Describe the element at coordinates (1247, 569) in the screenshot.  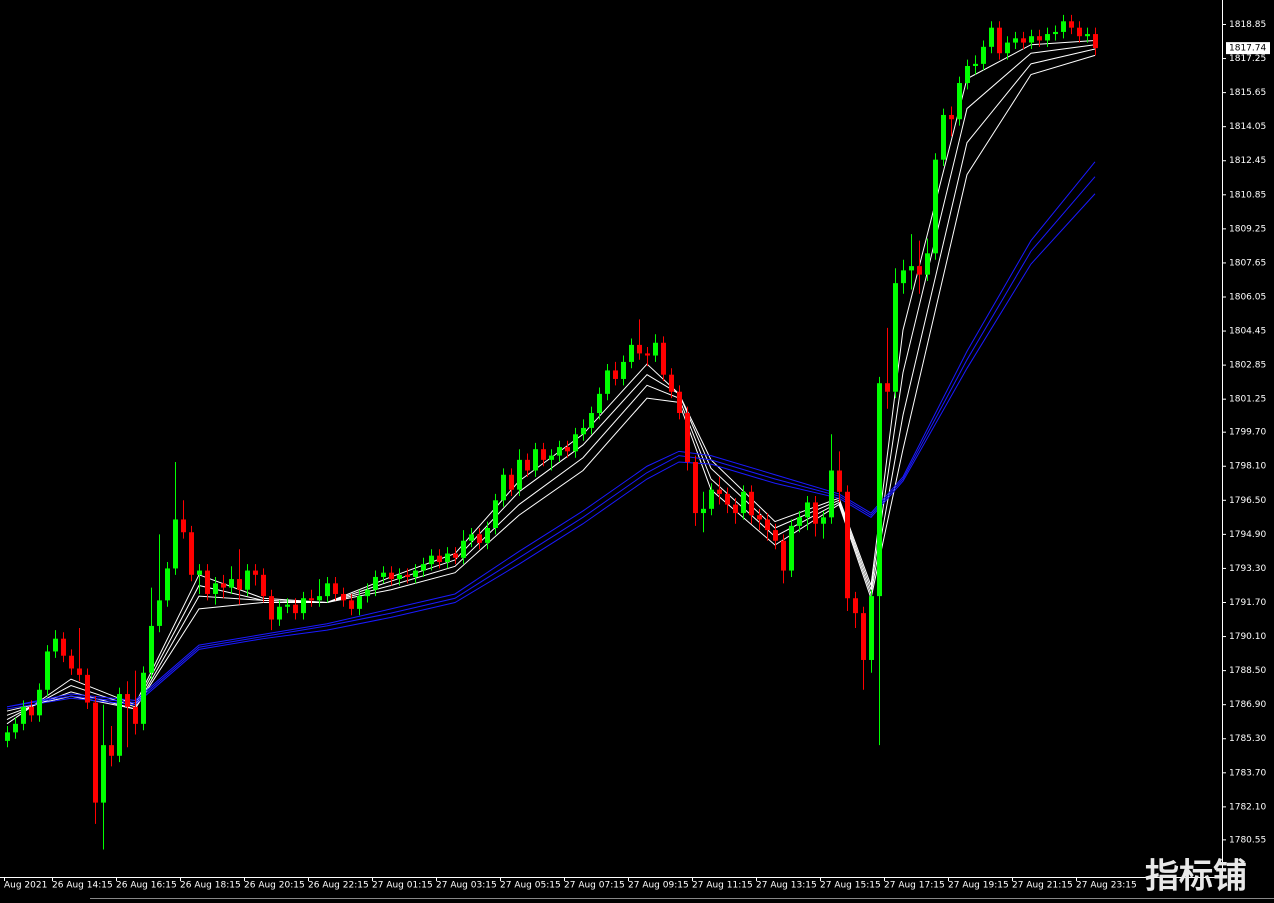
I see `y-tick-label: 1793.30` at that location.